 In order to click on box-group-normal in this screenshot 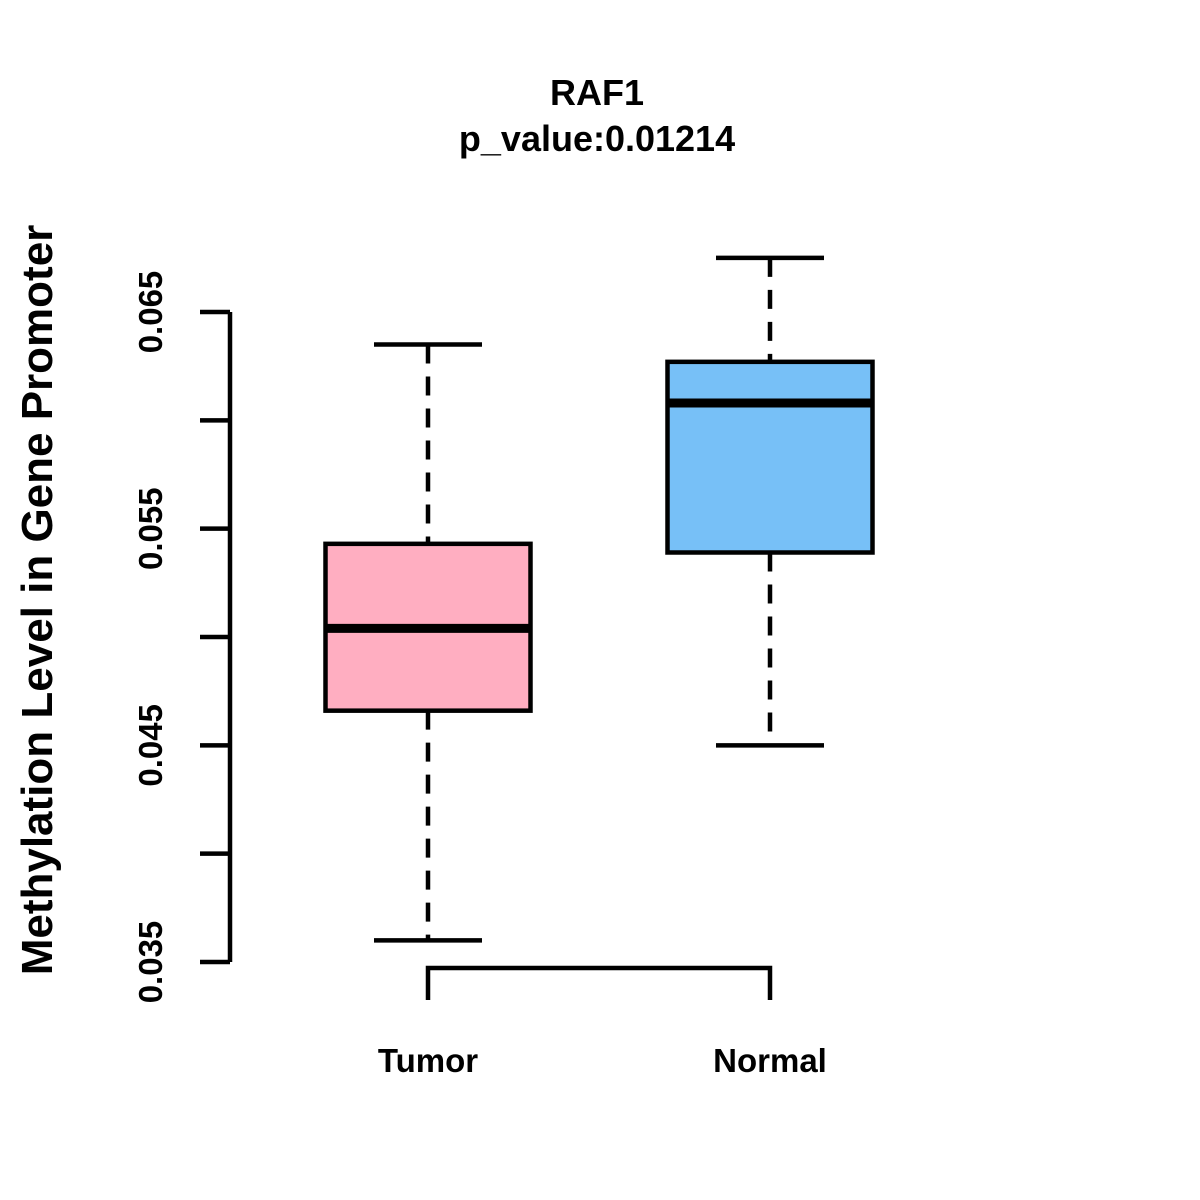, I will do `click(770, 501)`.